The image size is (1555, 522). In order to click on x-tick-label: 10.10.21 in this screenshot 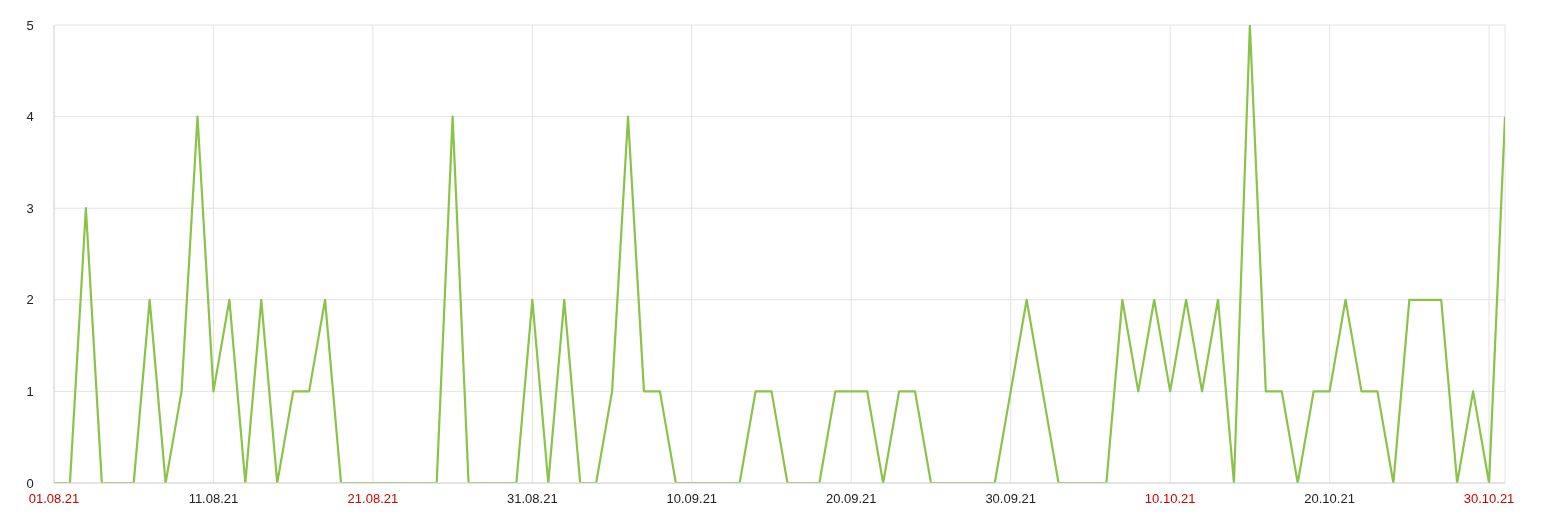, I will do `click(1170, 498)`.